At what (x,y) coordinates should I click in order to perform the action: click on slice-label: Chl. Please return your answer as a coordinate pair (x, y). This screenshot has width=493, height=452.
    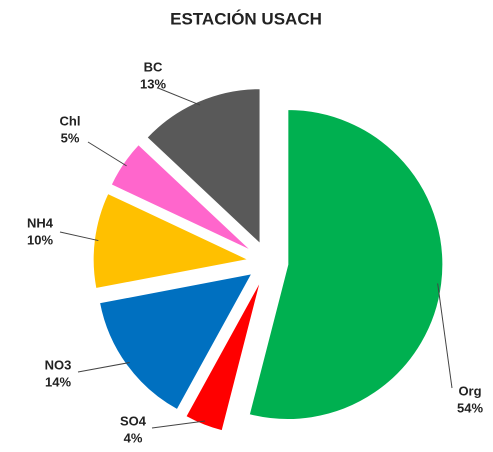
    Looking at the image, I should click on (70, 120).